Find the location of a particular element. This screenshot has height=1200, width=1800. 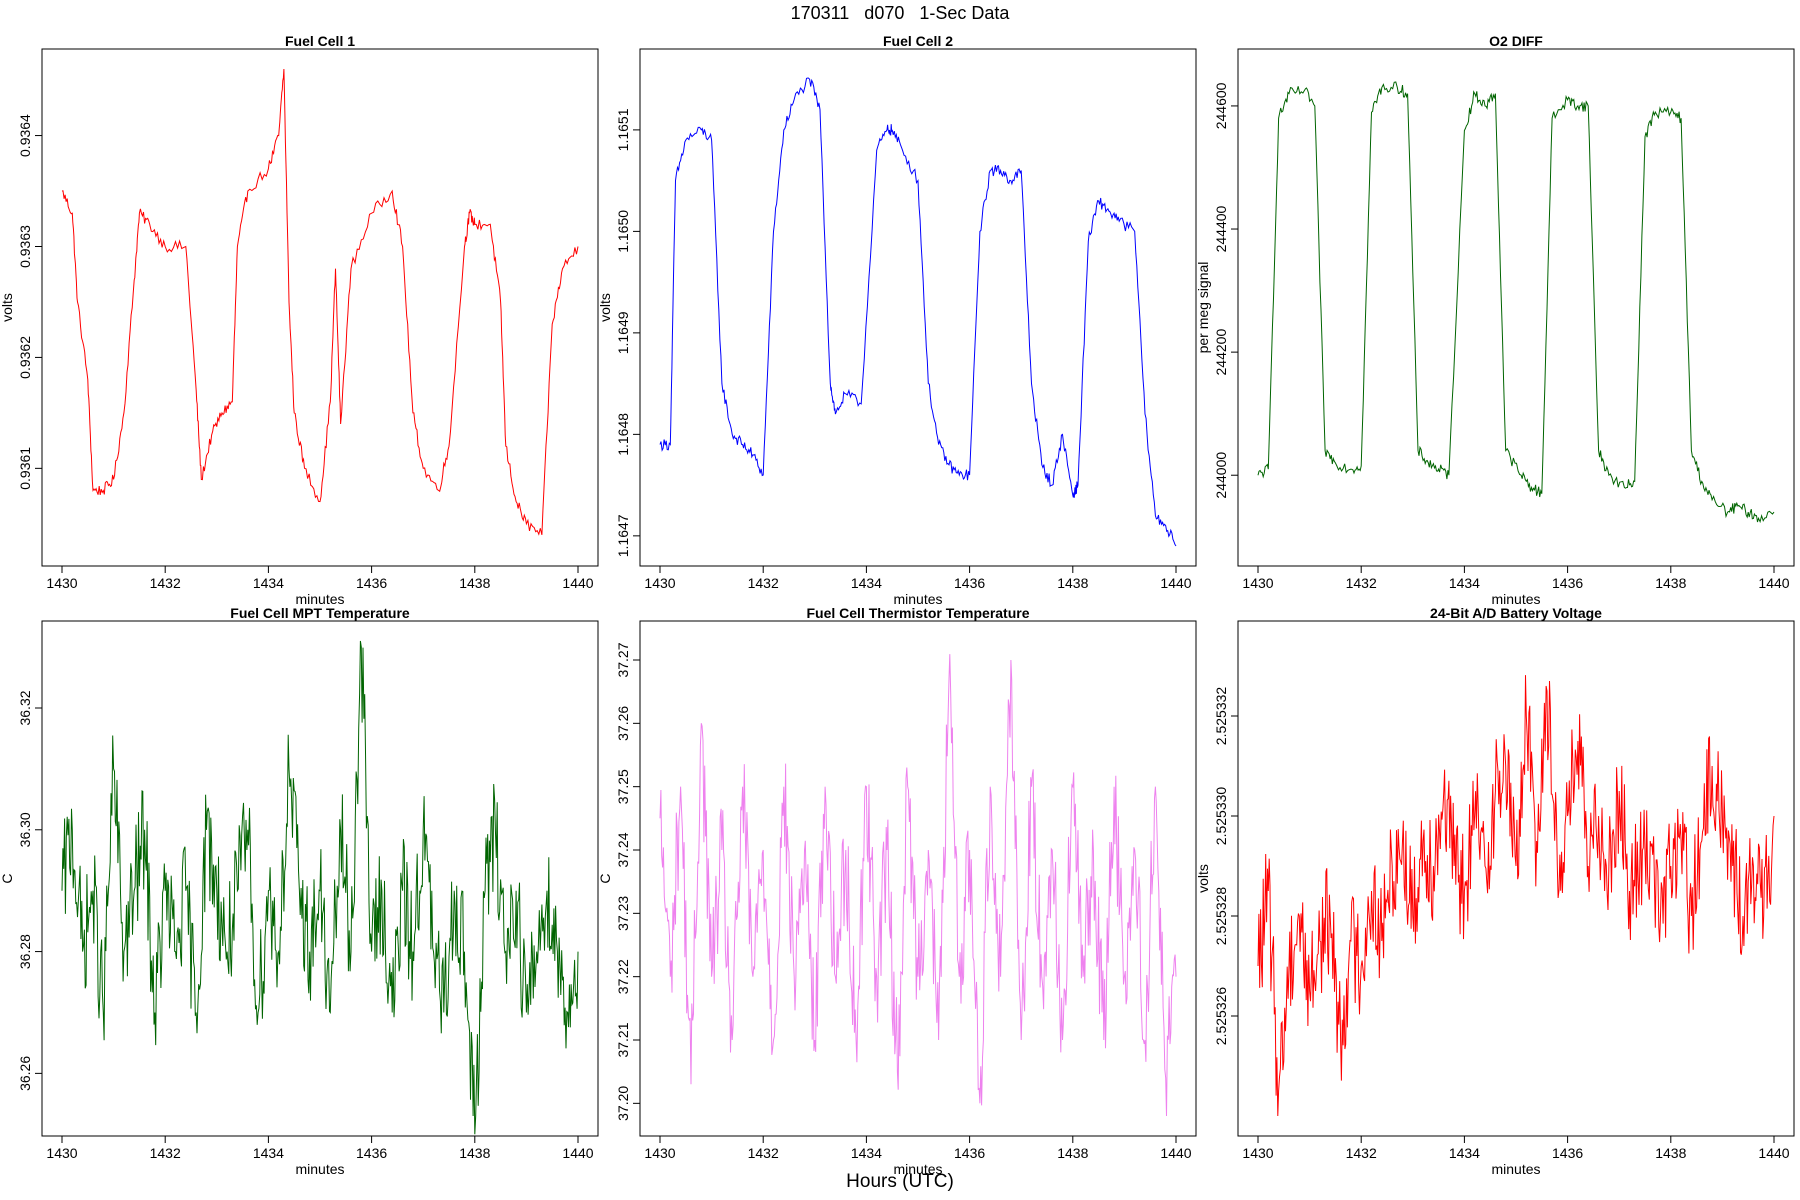

chart-title: 24-Bit A/D Battery Voltage is located at coordinates (1516, 613).